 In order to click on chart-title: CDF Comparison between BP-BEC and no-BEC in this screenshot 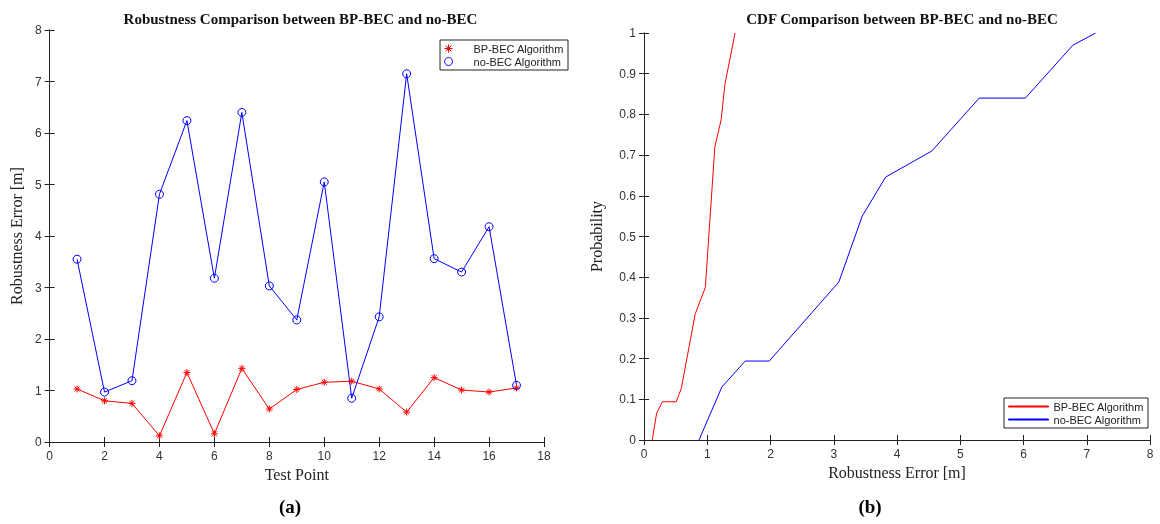, I will do `click(902, 18)`.